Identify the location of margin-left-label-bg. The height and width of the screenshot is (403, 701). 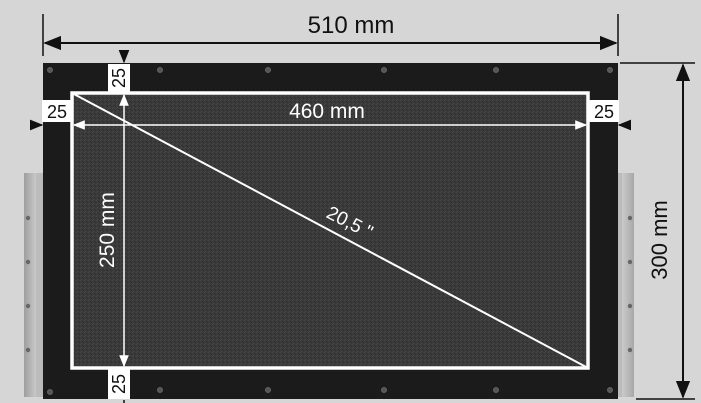
(57, 111).